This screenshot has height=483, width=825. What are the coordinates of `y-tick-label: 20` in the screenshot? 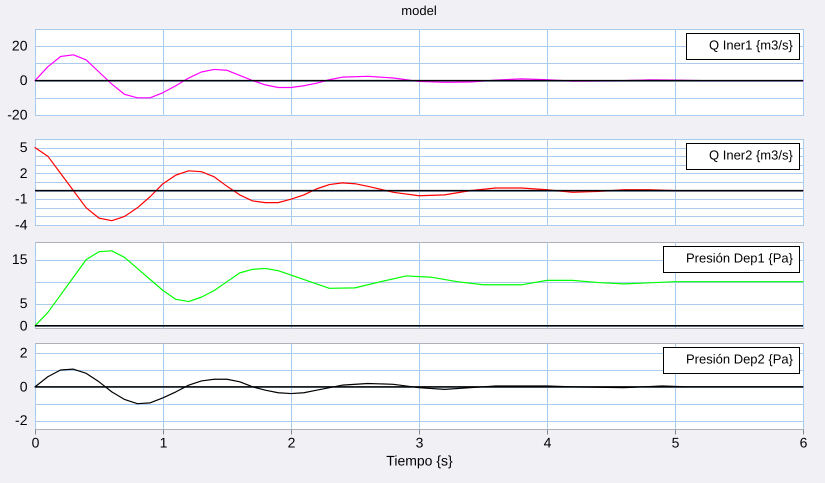 It's located at (20, 46).